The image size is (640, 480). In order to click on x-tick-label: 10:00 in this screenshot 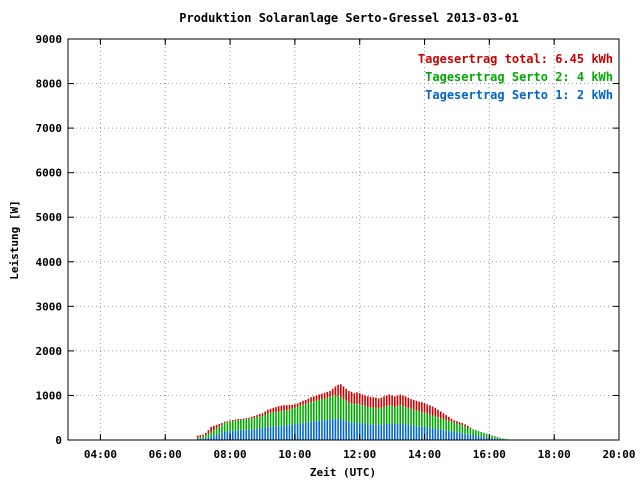, I will do `click(294, 454)`.